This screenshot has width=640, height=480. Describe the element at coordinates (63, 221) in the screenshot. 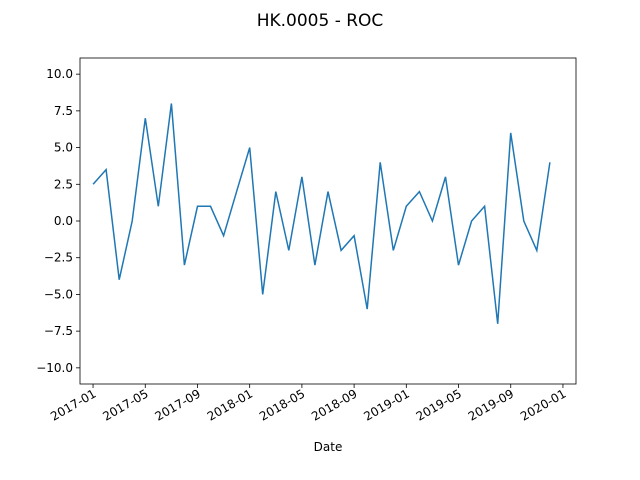

I see `y-tick-label: 0.0` at that location.